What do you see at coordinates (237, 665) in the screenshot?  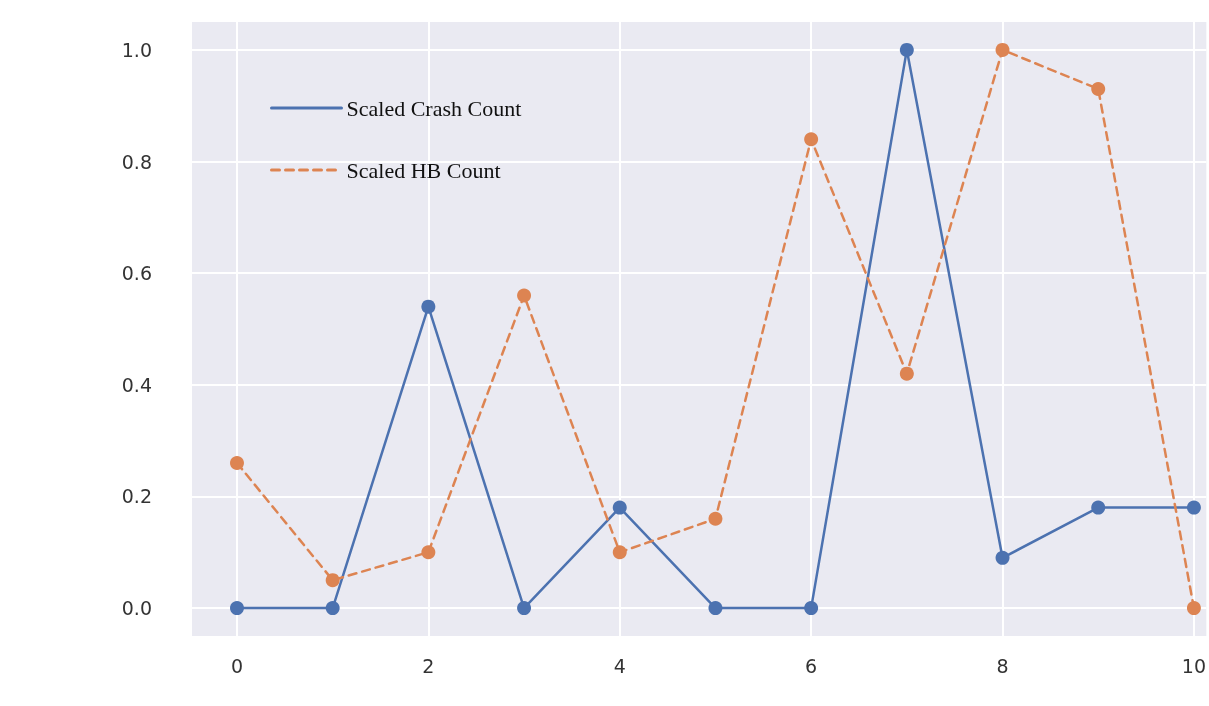 I see `x-tick-label: 0` at bounding box center [237, 665].